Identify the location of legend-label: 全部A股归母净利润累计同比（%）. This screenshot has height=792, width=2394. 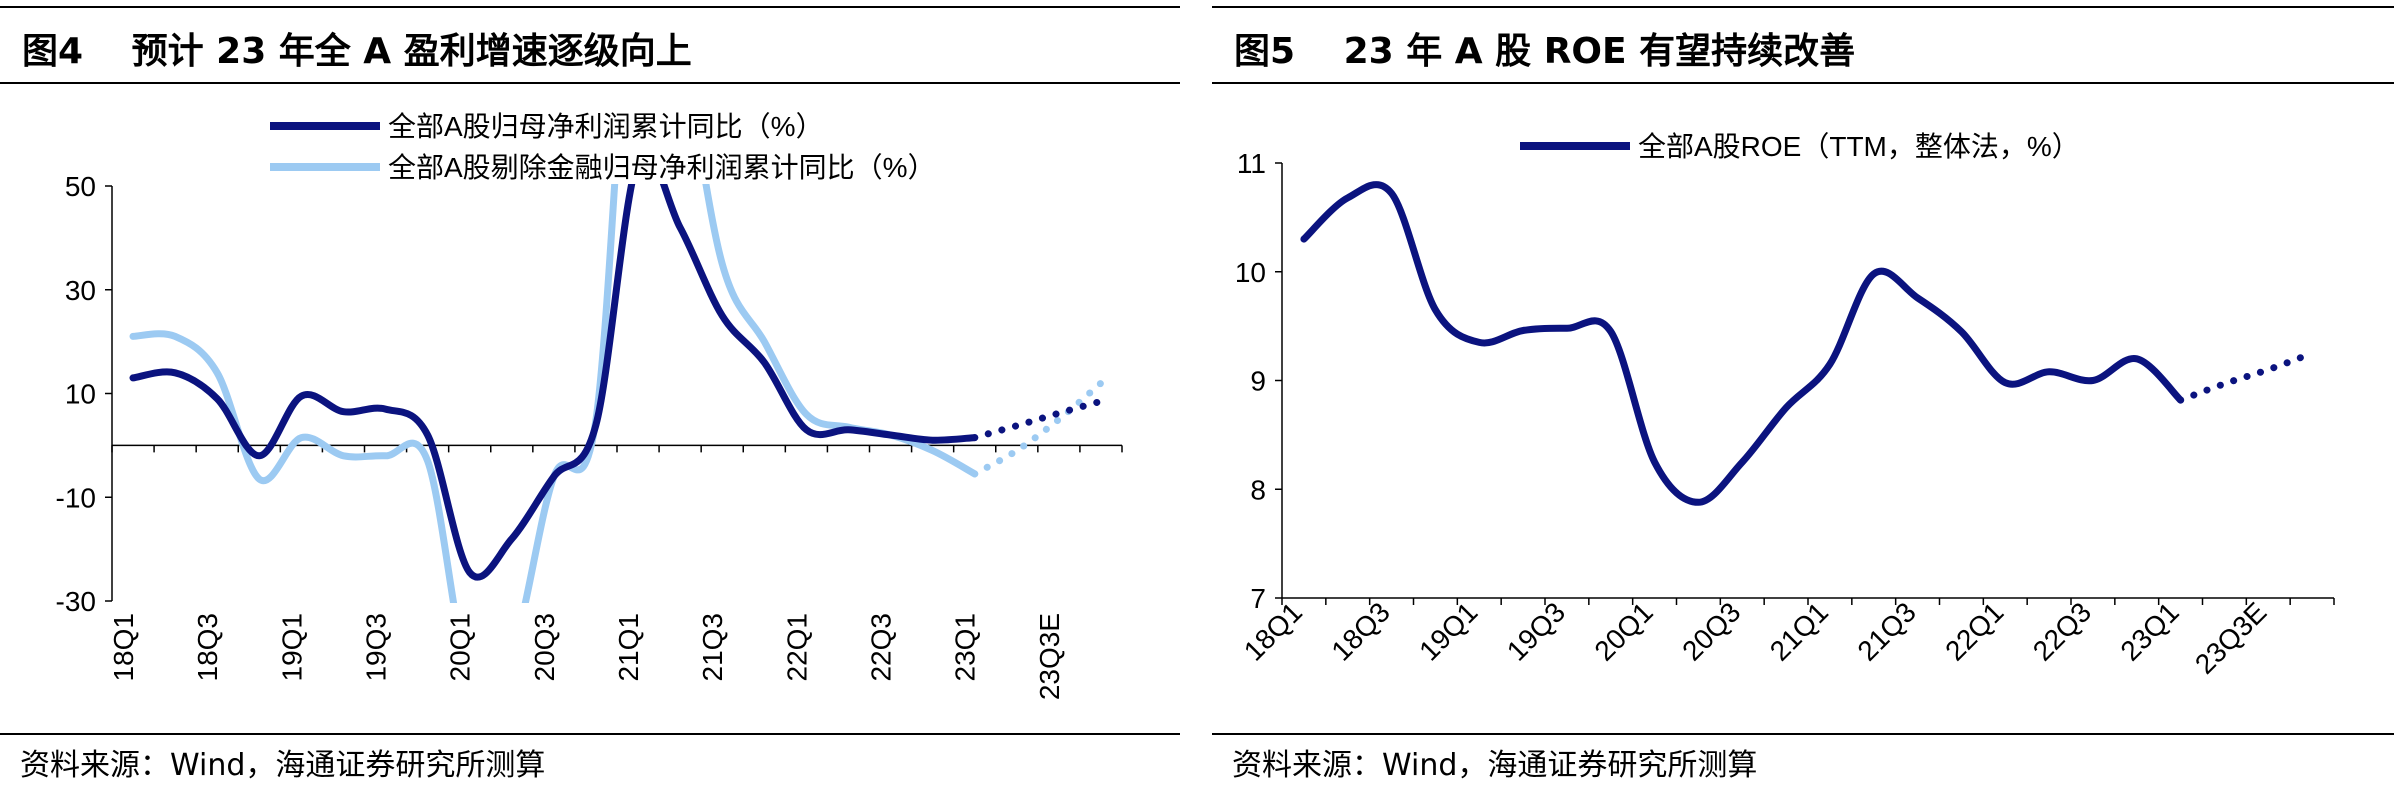
(606, 126).